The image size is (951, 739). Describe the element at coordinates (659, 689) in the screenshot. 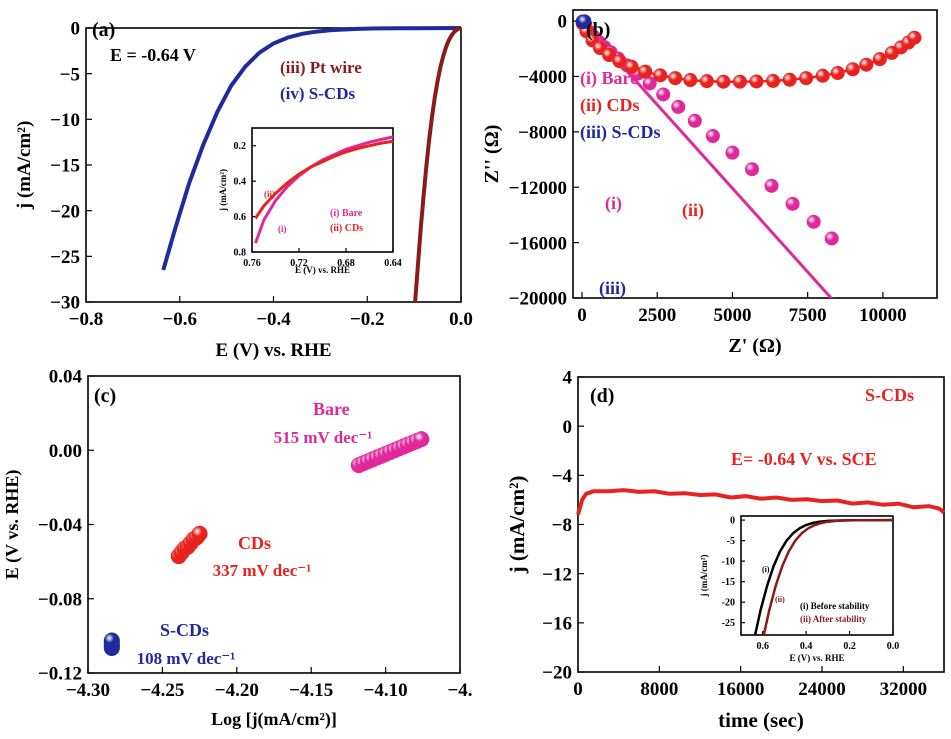

I see `x-tick-label: 8000` at that location.